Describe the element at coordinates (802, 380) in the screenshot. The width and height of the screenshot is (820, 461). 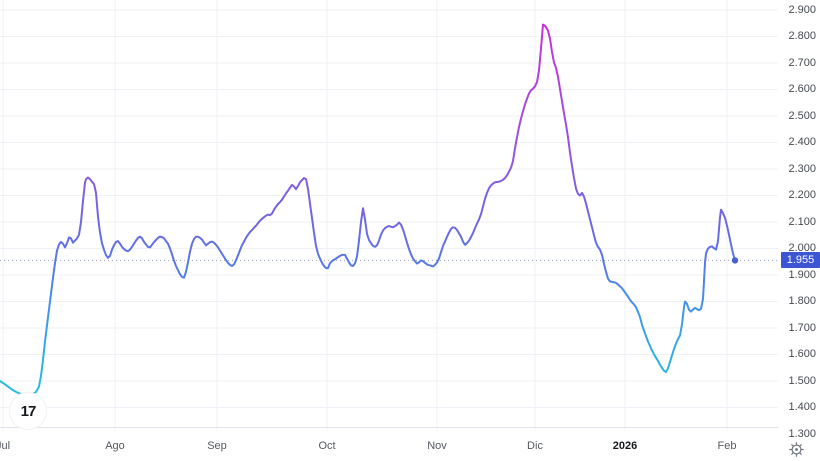
I see `y-axis-tick-label: 1.500` at that location.